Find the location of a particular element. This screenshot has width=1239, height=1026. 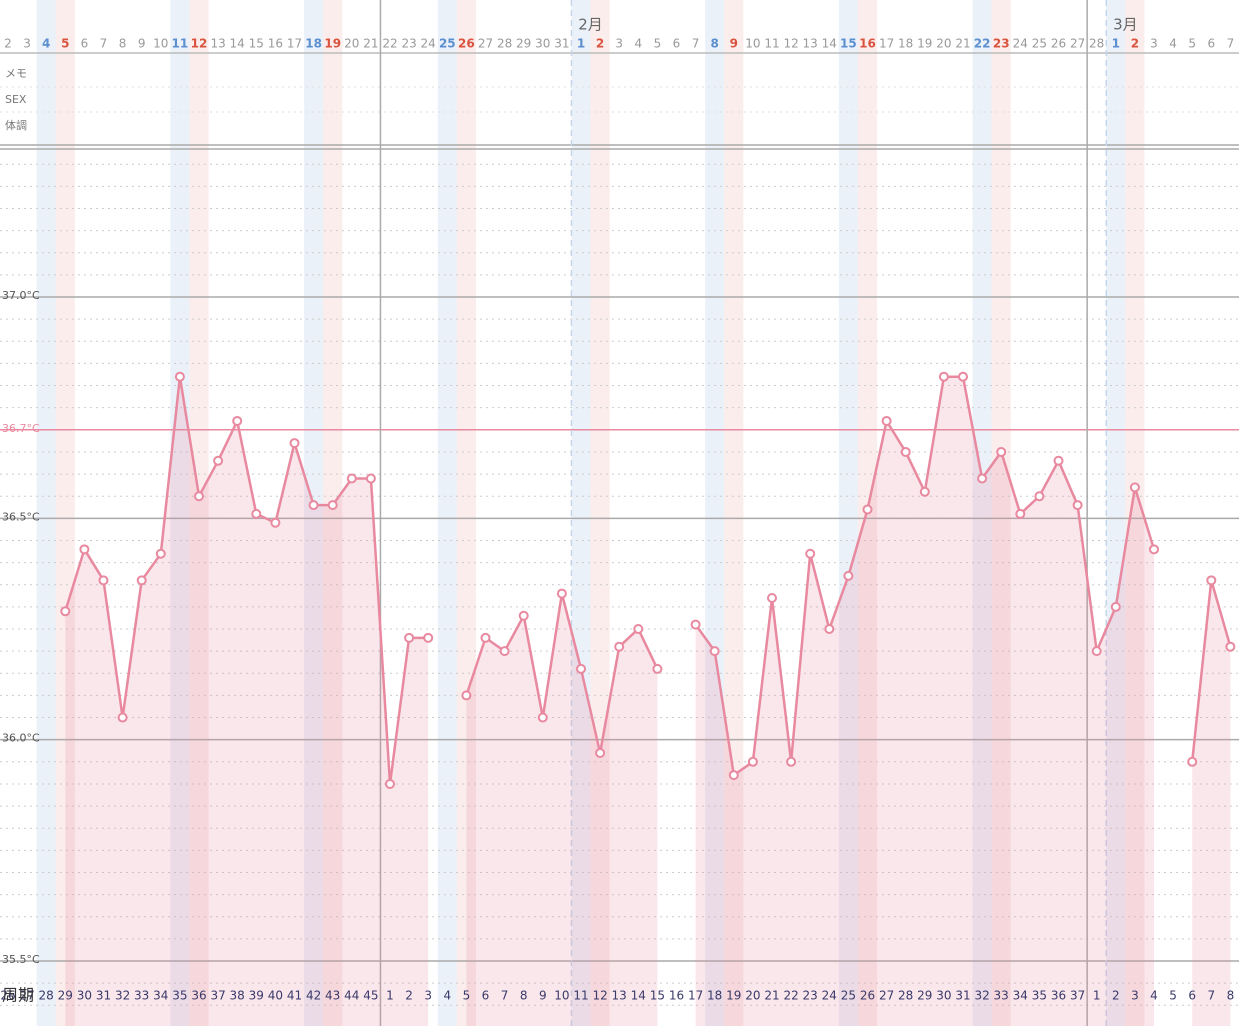

date-label: 26 is located at coordinates (1058, 44).